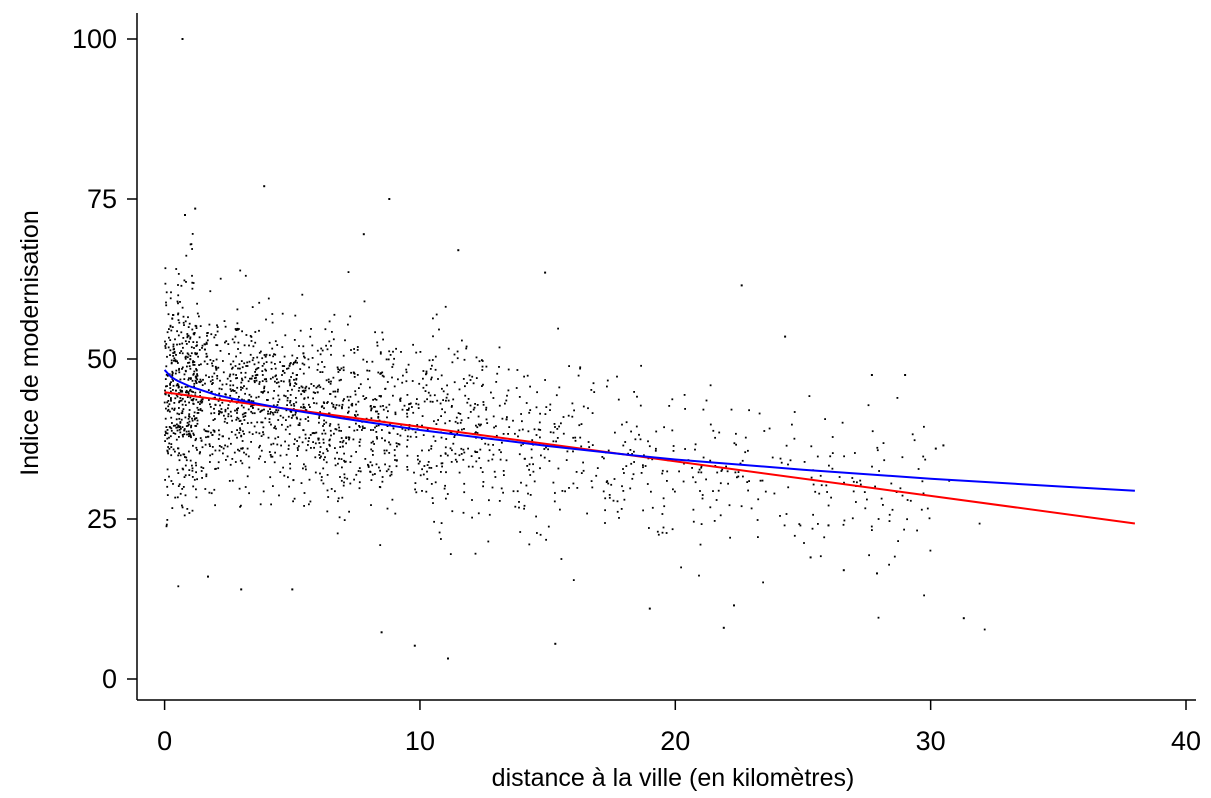 This screenshot has width=1211, height=798. Describe the element at coordinates (363, 234) in the screenshot. I see `scatter-point-outlier` at that location.